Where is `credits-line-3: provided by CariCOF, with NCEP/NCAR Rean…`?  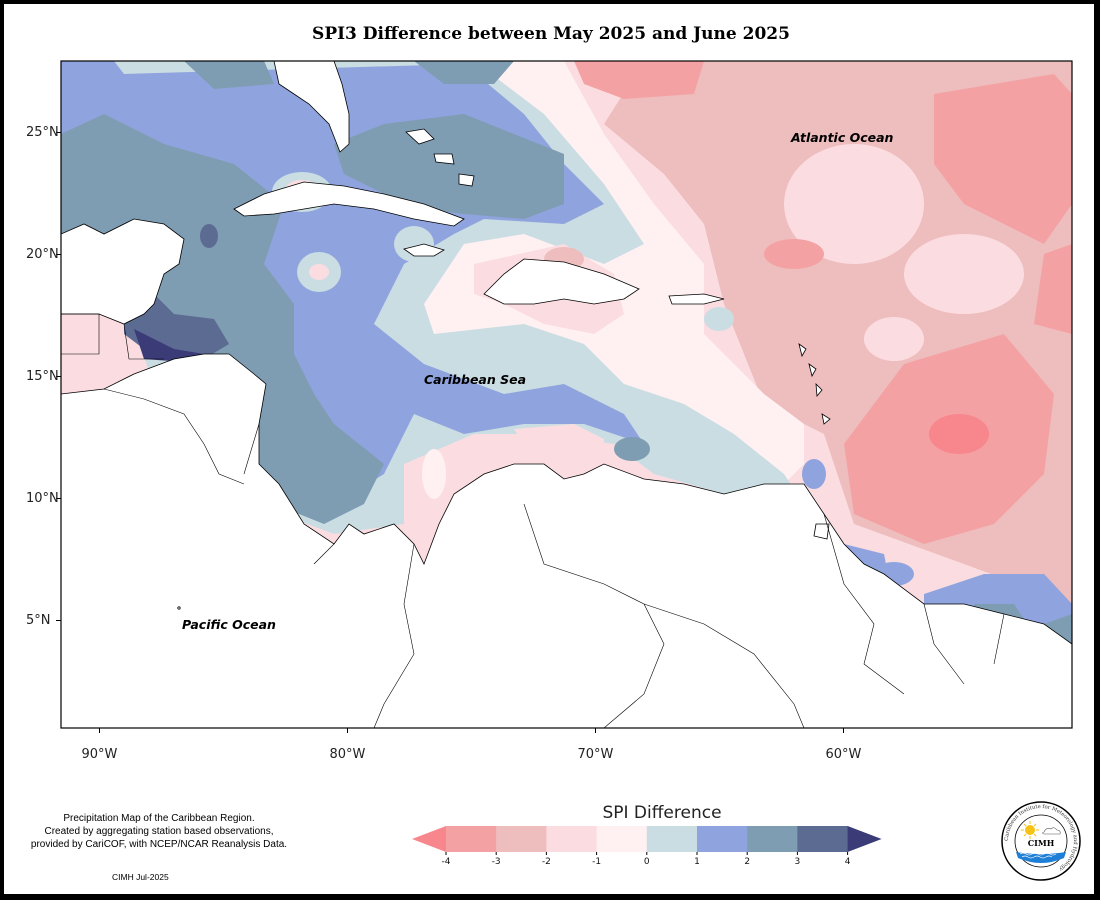
credits-line-3: provided by CariCOF, with NCEP/NCAR Rean… is located at coordinates (159, 844).